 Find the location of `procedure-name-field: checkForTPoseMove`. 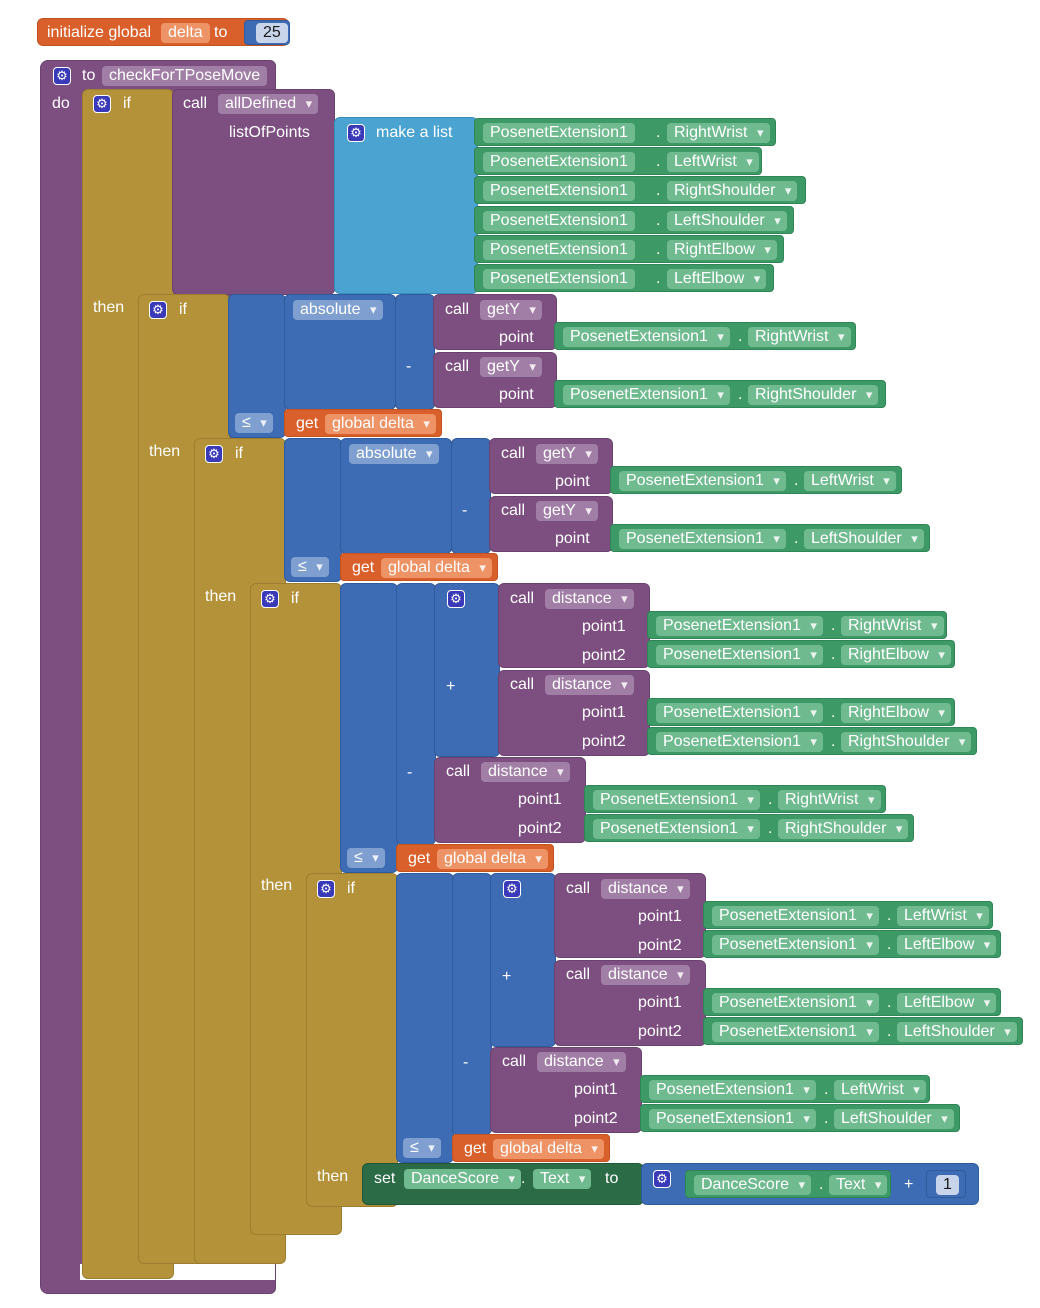

procedure-name-field: checkForTPoseMove is located at coordinates (185, 76).